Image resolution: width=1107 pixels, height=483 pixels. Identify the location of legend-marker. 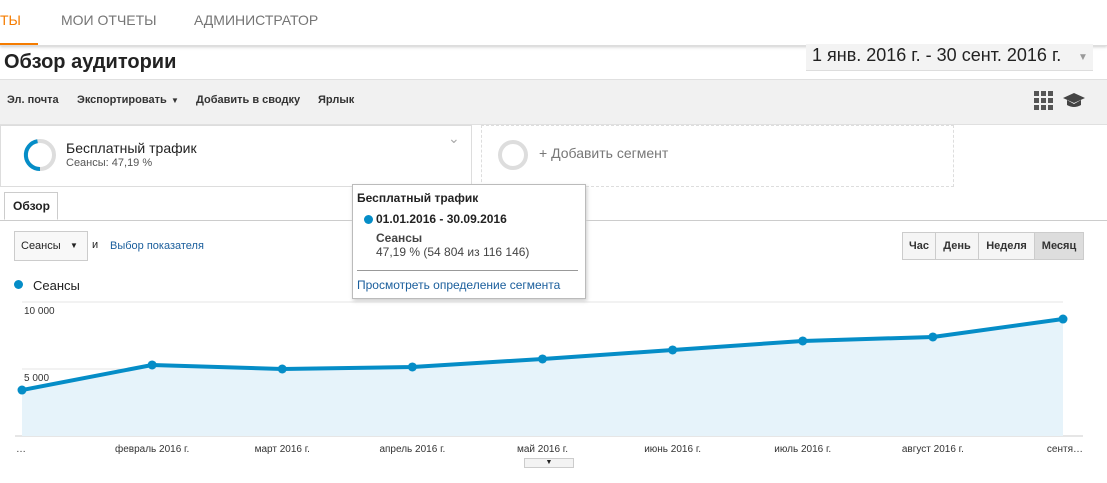
(18, 284).